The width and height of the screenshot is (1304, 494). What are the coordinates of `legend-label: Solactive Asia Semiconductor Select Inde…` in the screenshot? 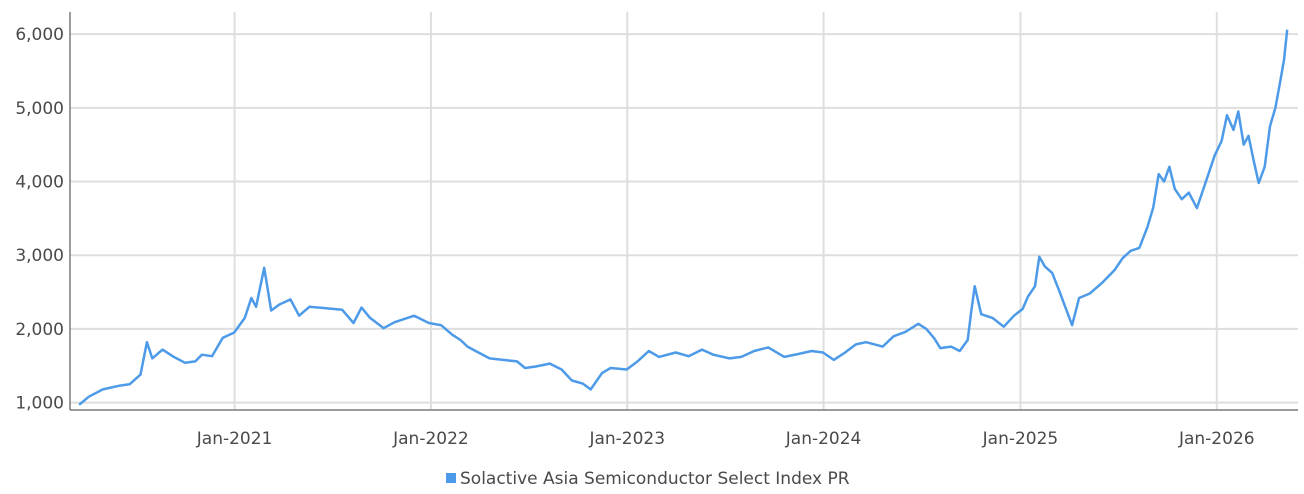 It's located at (655, 479).